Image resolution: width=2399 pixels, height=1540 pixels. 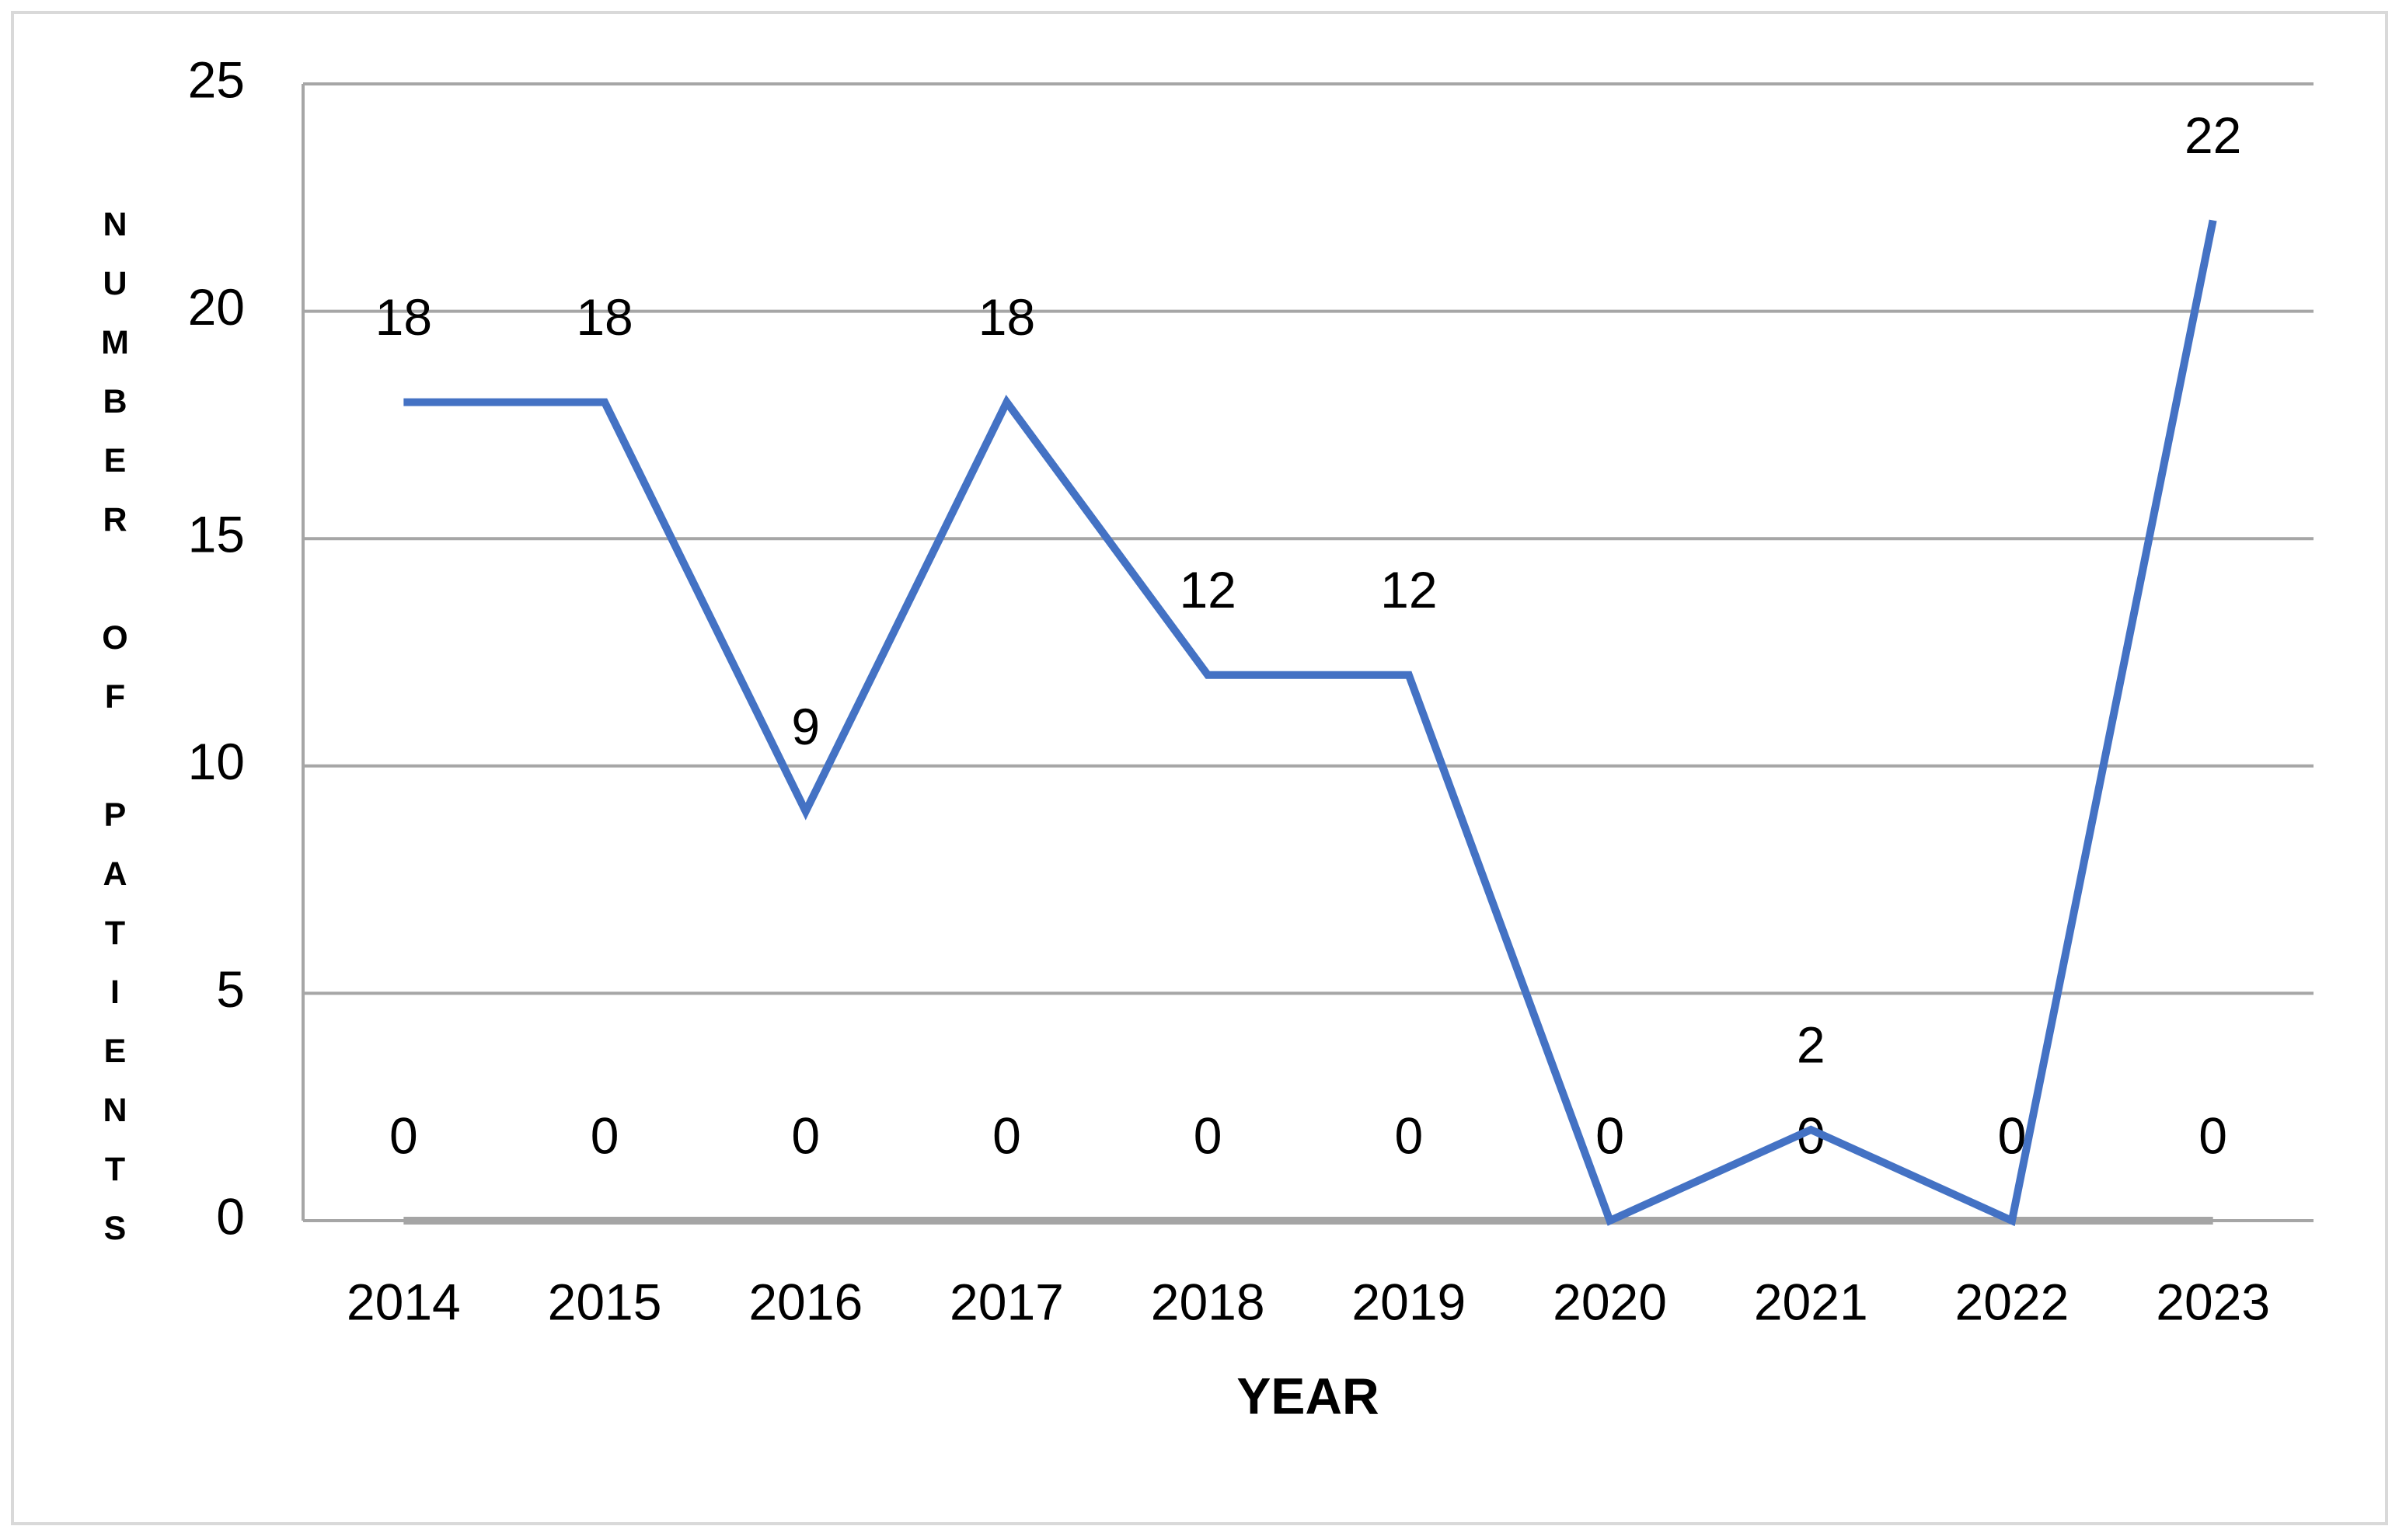 I want to click on x-tick-label: 2018, so click(x=1208, y=1301).